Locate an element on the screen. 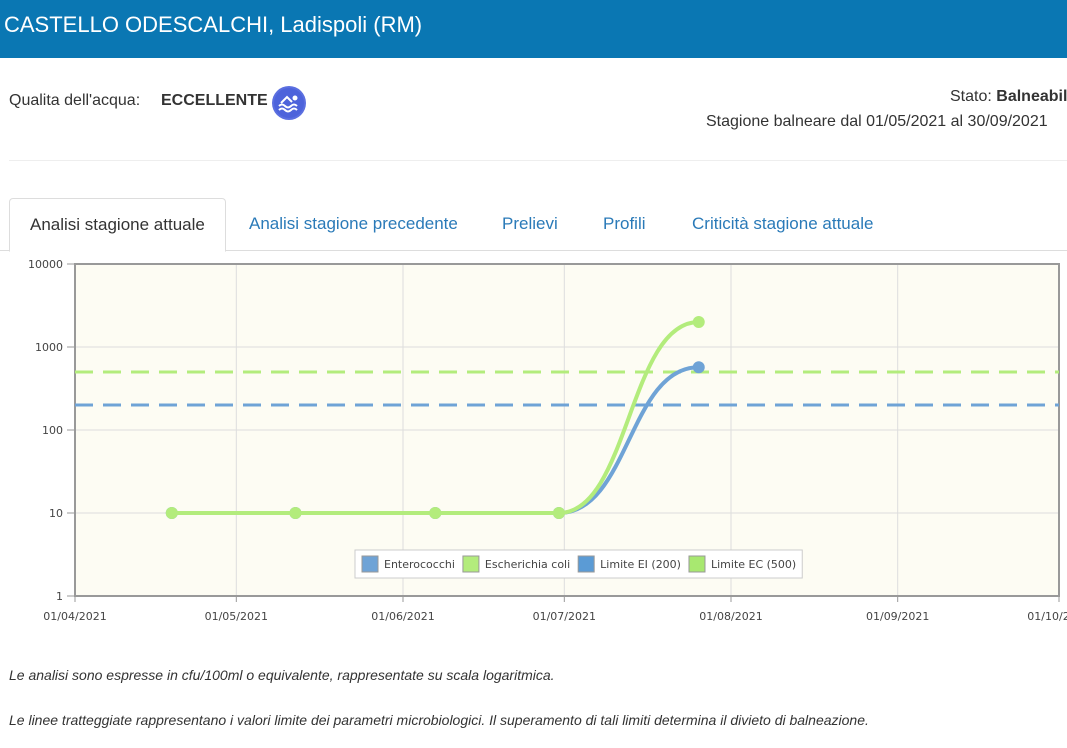 The width and height of the screenshot is (1067, 748). y-tick-label: 1000 is located at coordinates (49, 347).